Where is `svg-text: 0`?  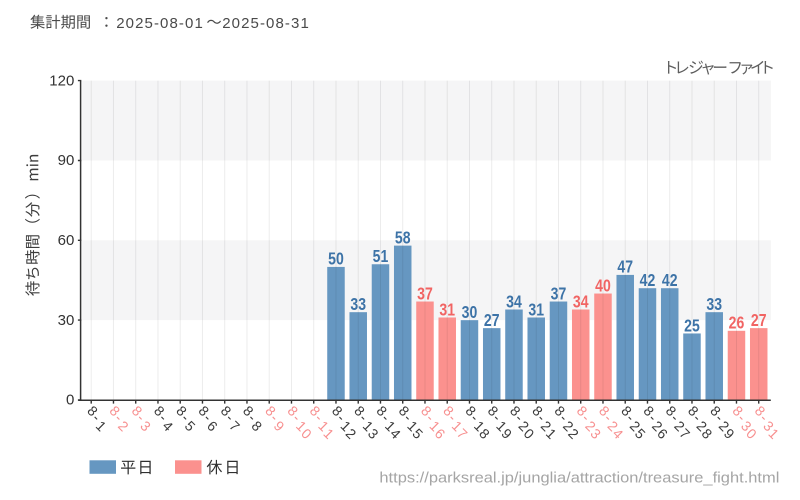
svg-text: 0 is located at coordinates (70, 400).